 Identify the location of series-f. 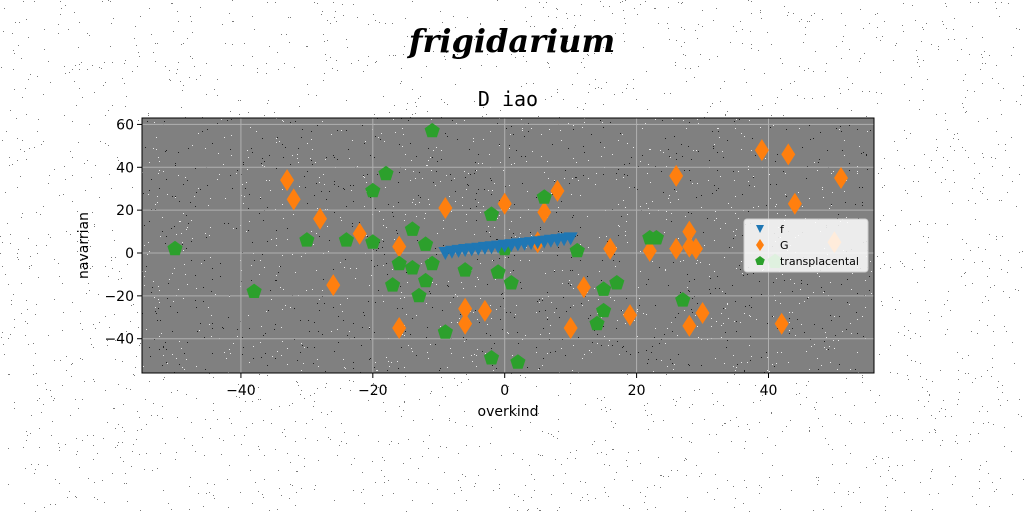
(508, 246).